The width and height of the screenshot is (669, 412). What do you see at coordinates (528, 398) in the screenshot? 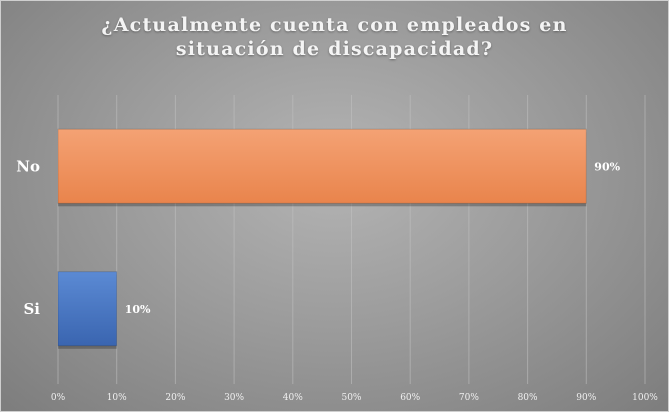
I see `x-tick-label: 80%` at bounding box center [528, 398].